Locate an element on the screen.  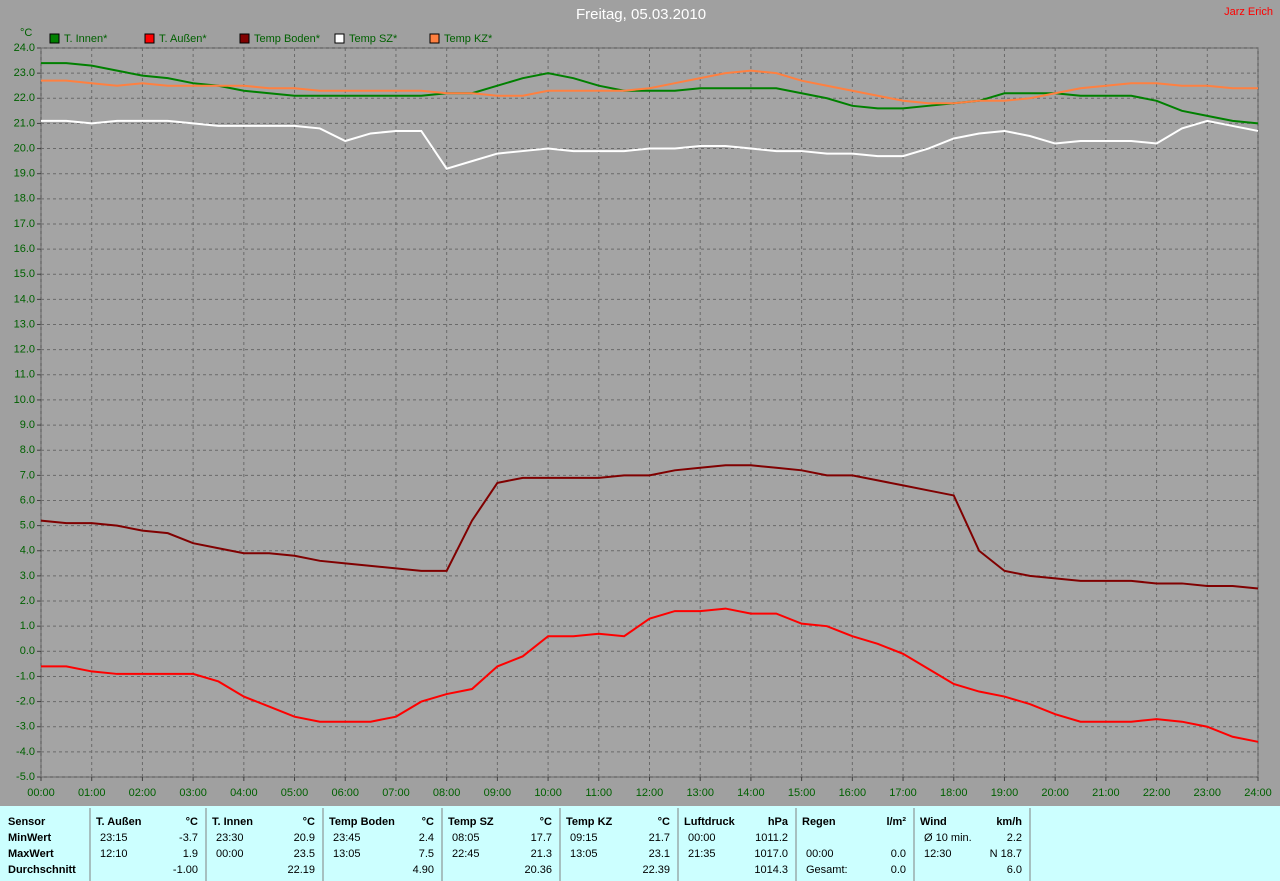
legend-label: Temp Boden* is located at coordinates (287, 39).